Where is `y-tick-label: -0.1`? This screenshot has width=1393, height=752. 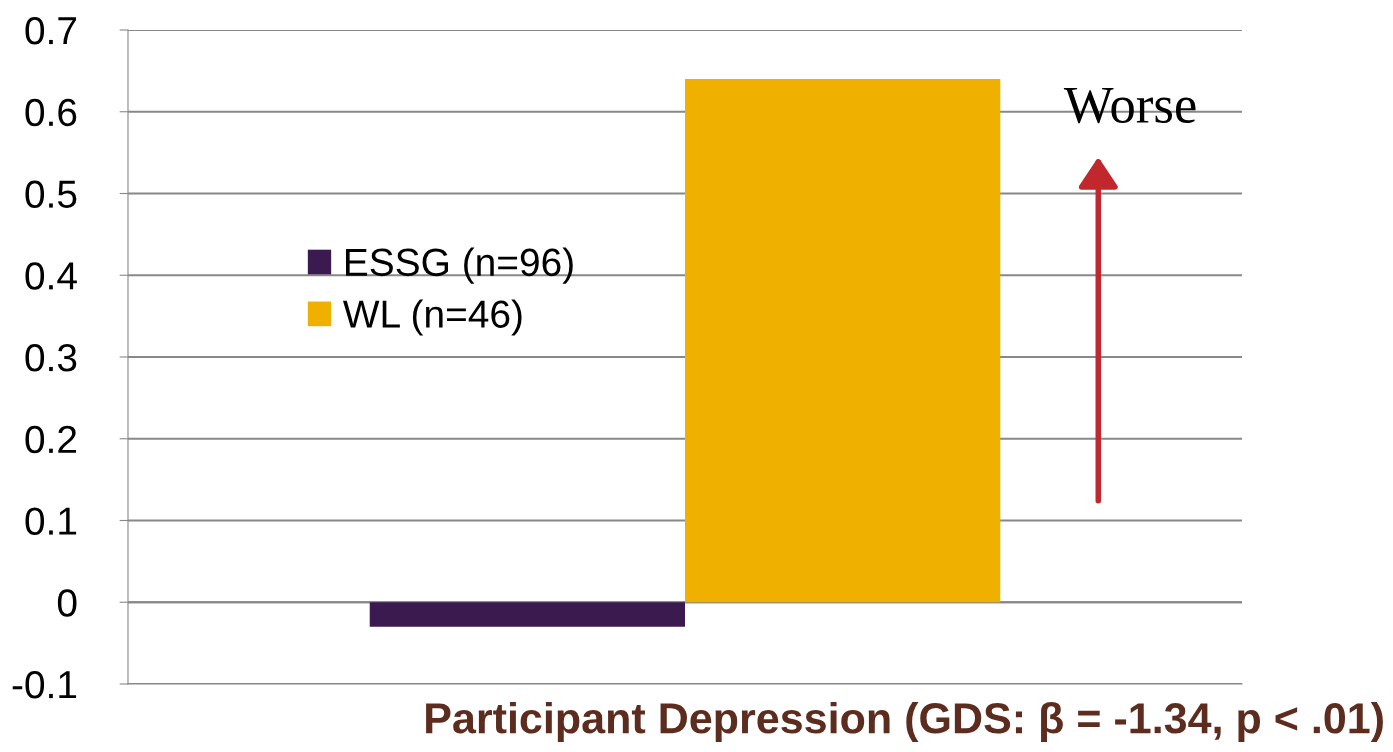 y-tick-label: -0.1 is located at coordinates (44, 684).